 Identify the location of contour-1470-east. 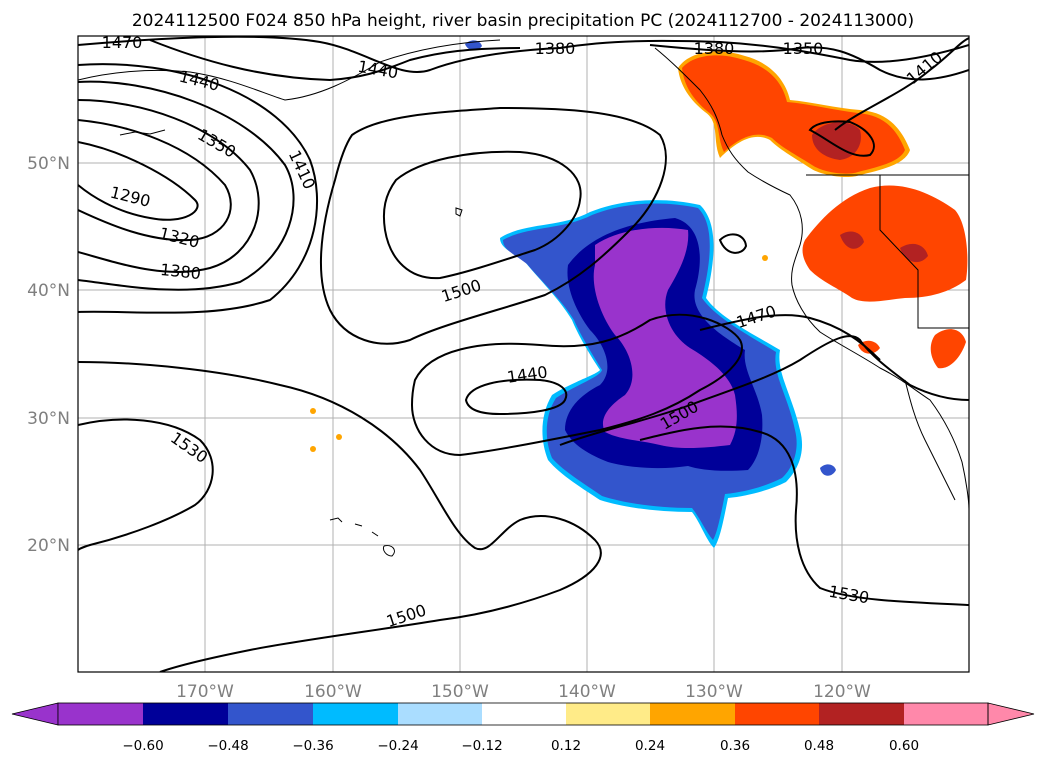
(790, 337).